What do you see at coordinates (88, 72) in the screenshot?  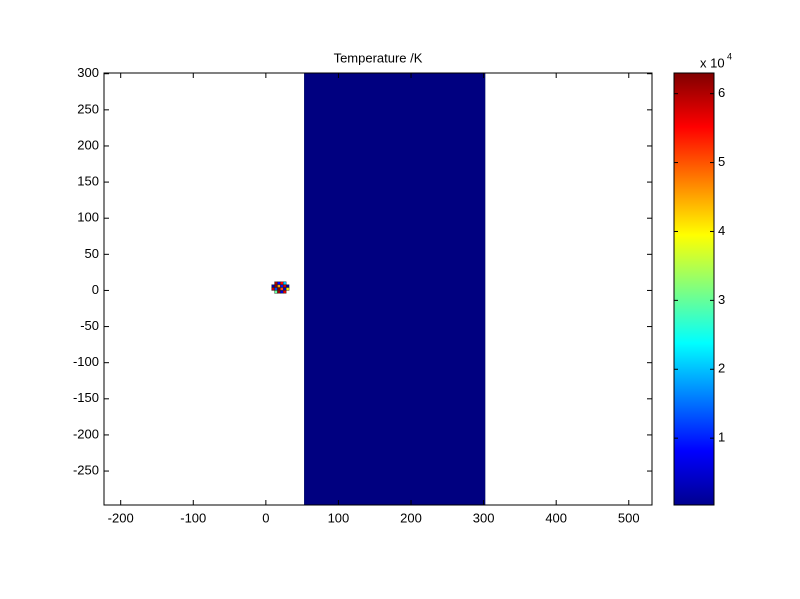 I see `y-tick-label: 300` at bounding box center [88, 72].